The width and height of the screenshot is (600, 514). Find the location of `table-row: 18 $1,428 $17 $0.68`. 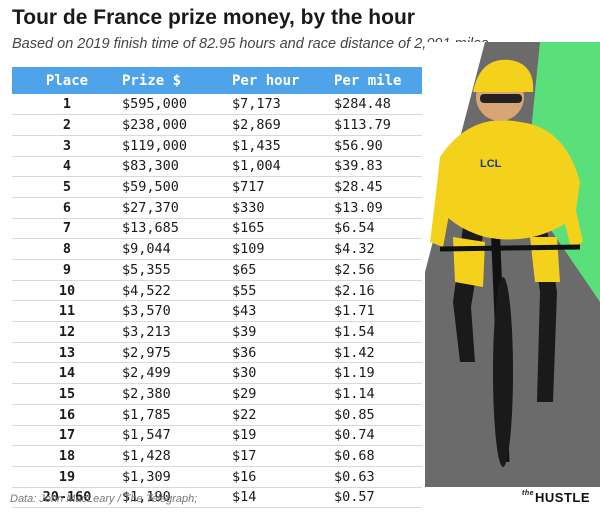

table-row: 18 $1,428 $17 $0.68 is located at coordinates (217, 456).